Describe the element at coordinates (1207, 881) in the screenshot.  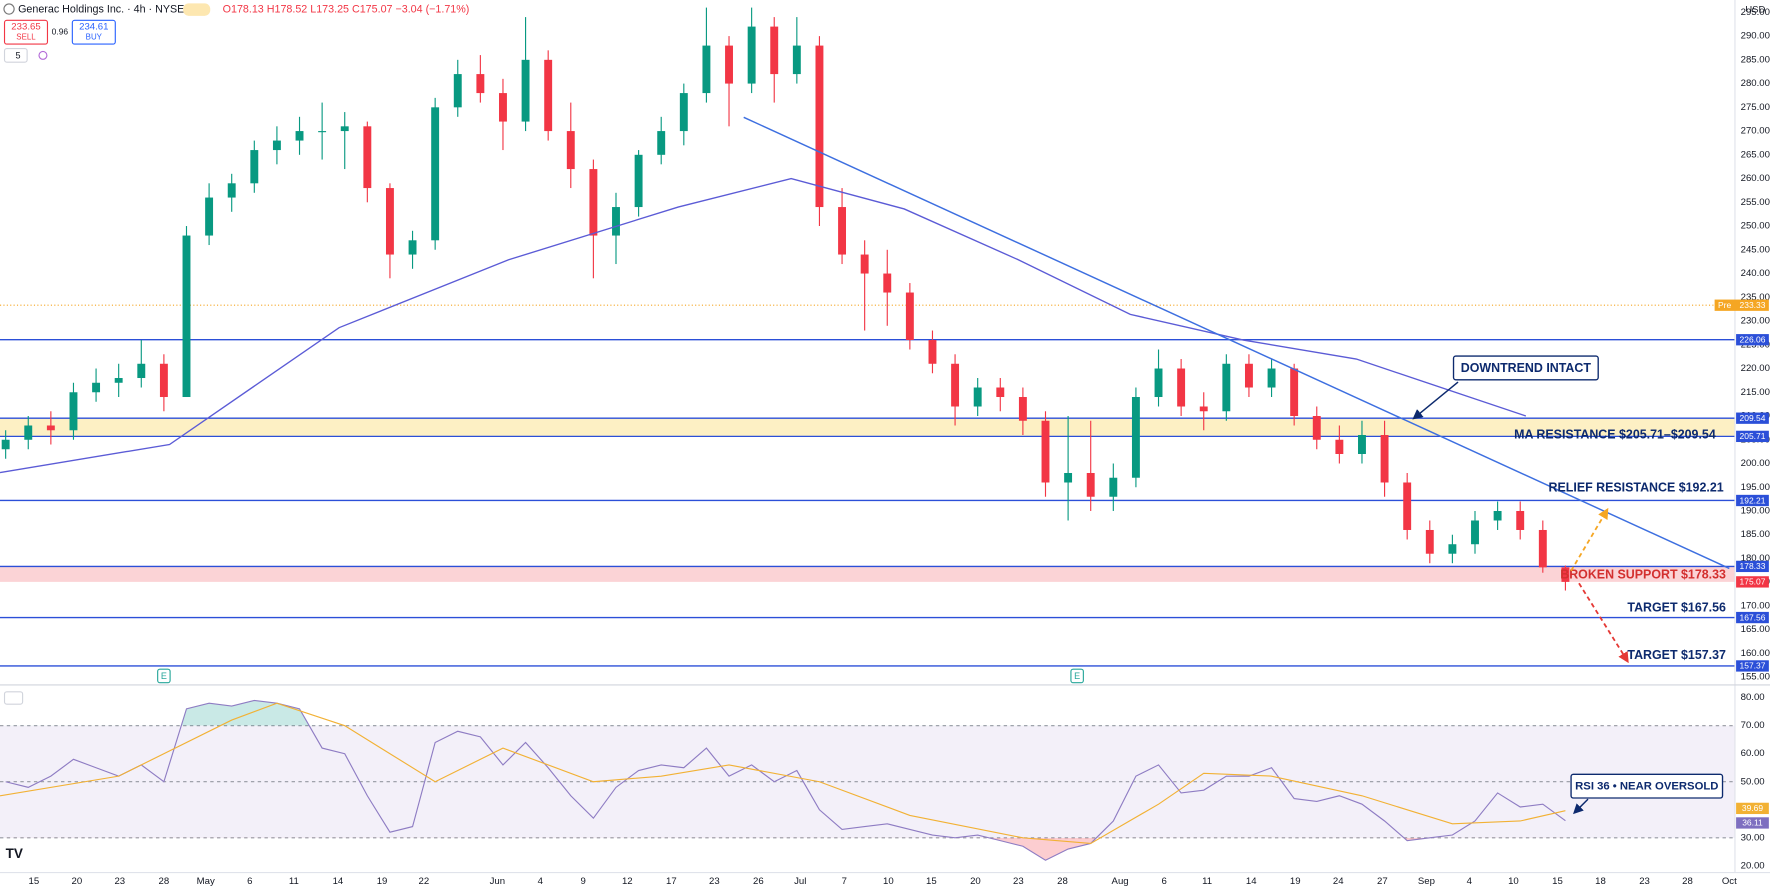
I see `x-tick-label: 11` at that location.